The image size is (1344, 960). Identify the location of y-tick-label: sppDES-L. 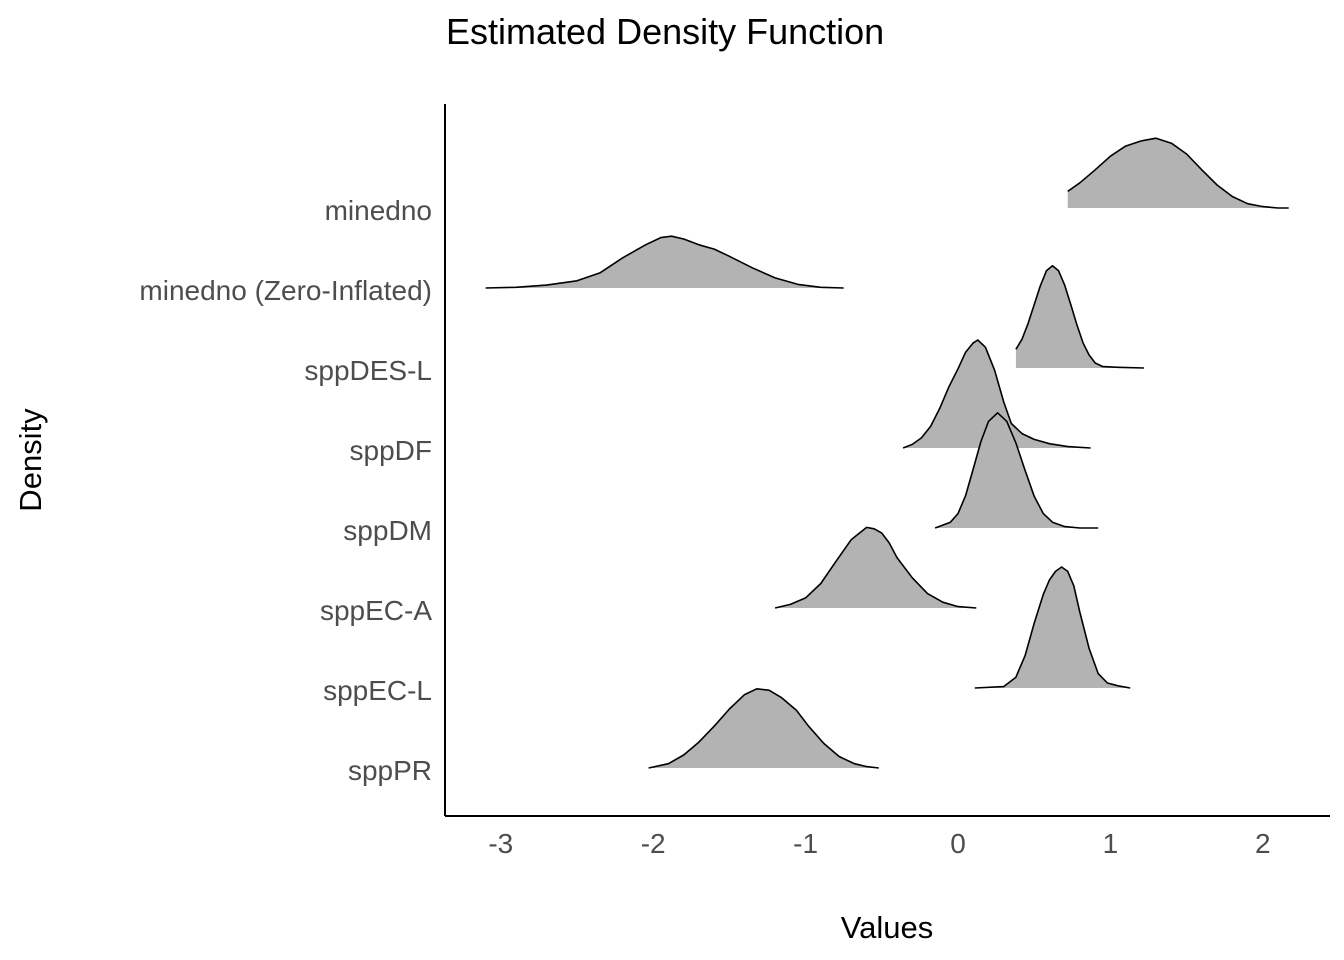
(368, 370).